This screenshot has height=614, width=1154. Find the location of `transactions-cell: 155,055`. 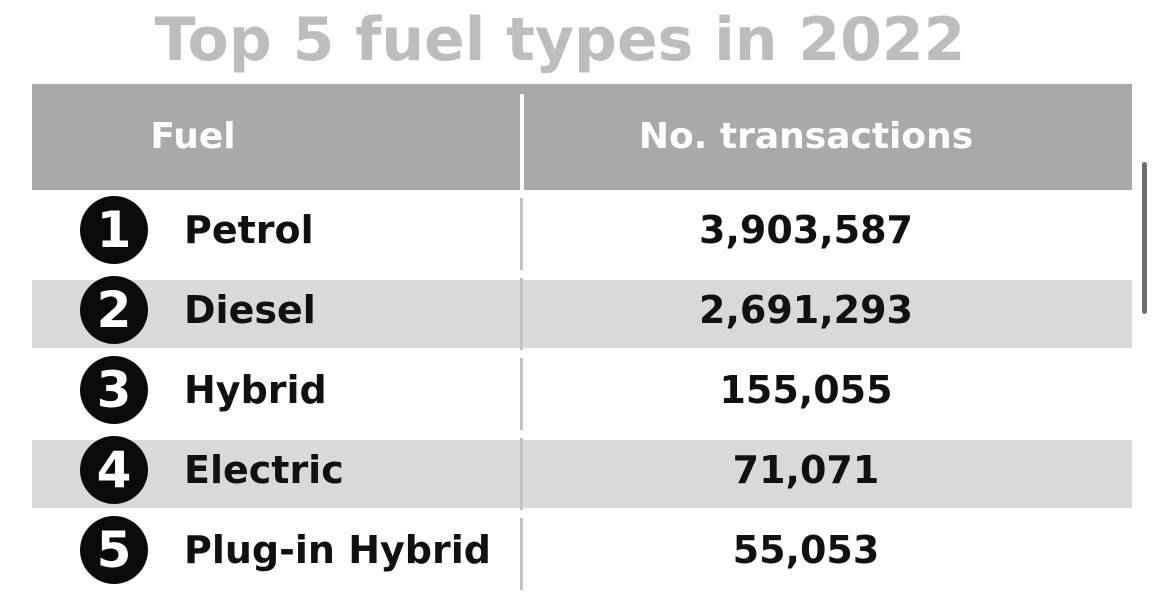

transactions-cell: 155,055 is located at coordinates (806, 390).